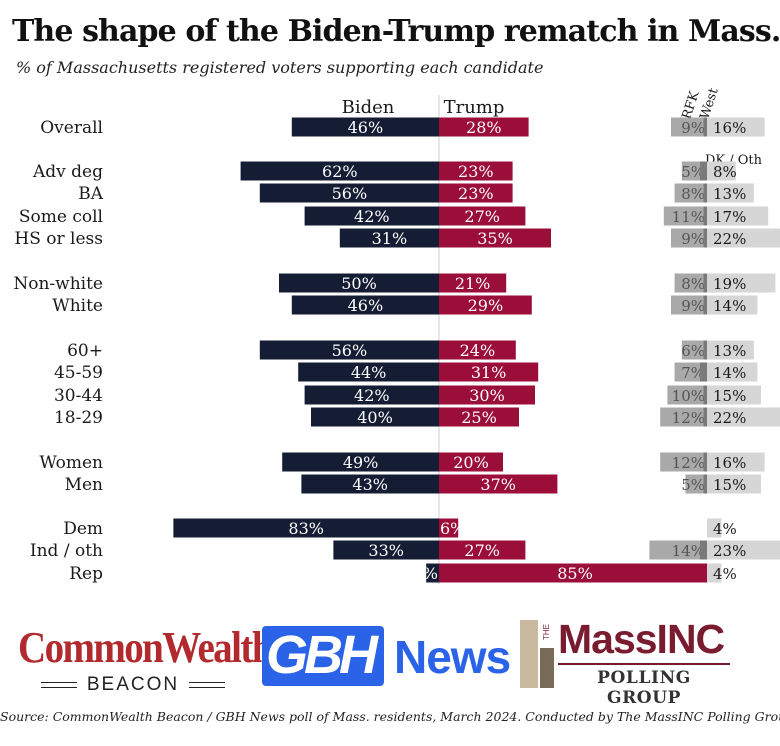 The image size is (780, 746). What do you see at coordinates (78, 418) in the screenshot?
I see `category-label: 18-29` at bounding box center [78, 418].